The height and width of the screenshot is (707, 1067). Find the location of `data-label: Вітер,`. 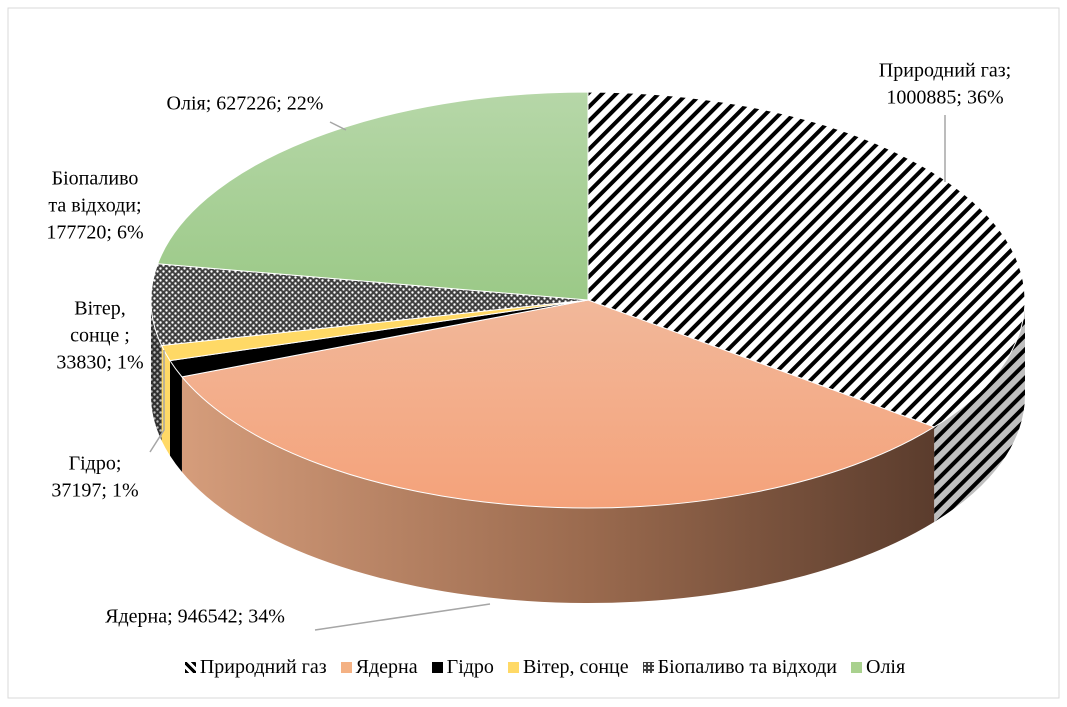

data-label: Вітер, is located at coordinates (100, 309).